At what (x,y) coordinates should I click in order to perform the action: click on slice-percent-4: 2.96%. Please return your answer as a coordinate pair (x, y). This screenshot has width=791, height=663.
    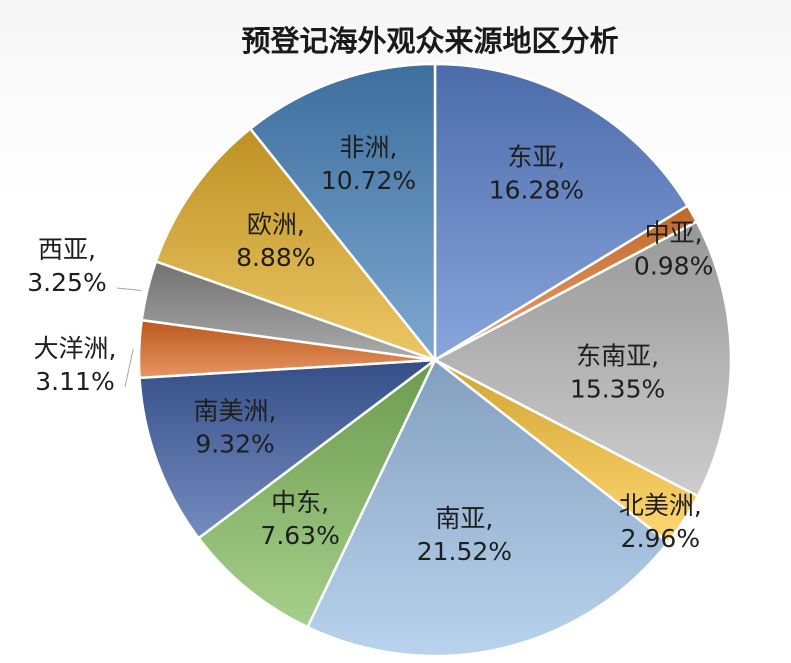
    Looking at the image, I should click on (660, 538).